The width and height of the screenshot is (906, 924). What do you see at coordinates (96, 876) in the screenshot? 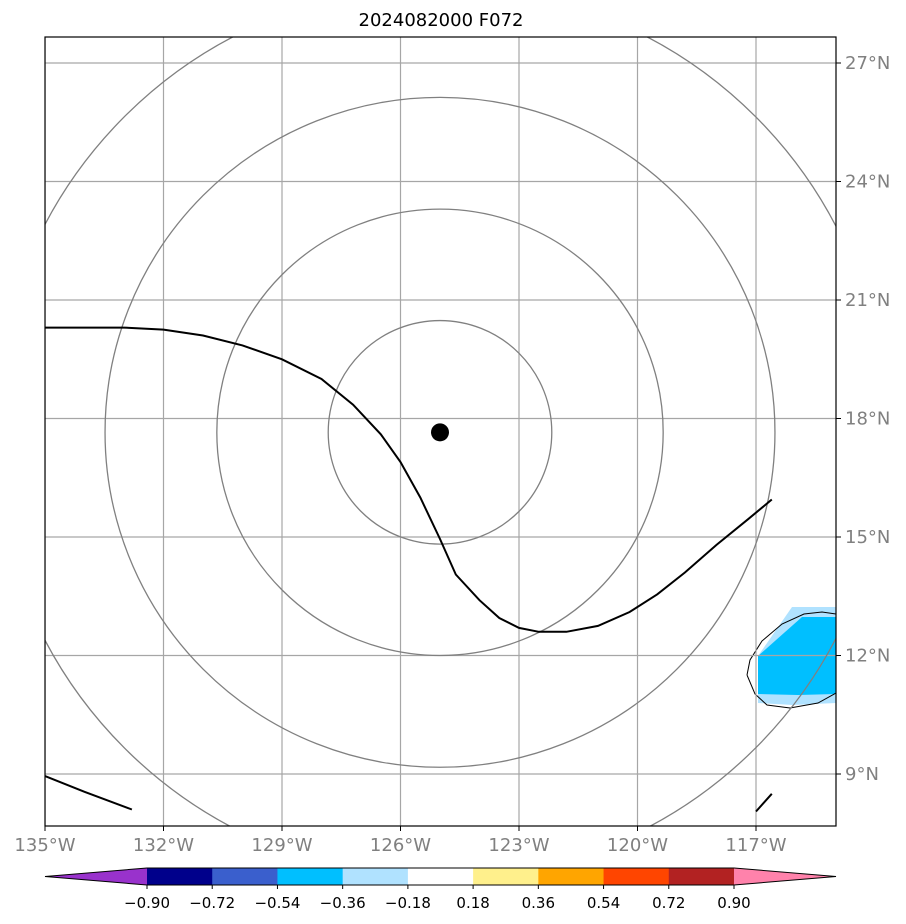
I see `colorbar-extend-low` at bounding box center [96, 876].